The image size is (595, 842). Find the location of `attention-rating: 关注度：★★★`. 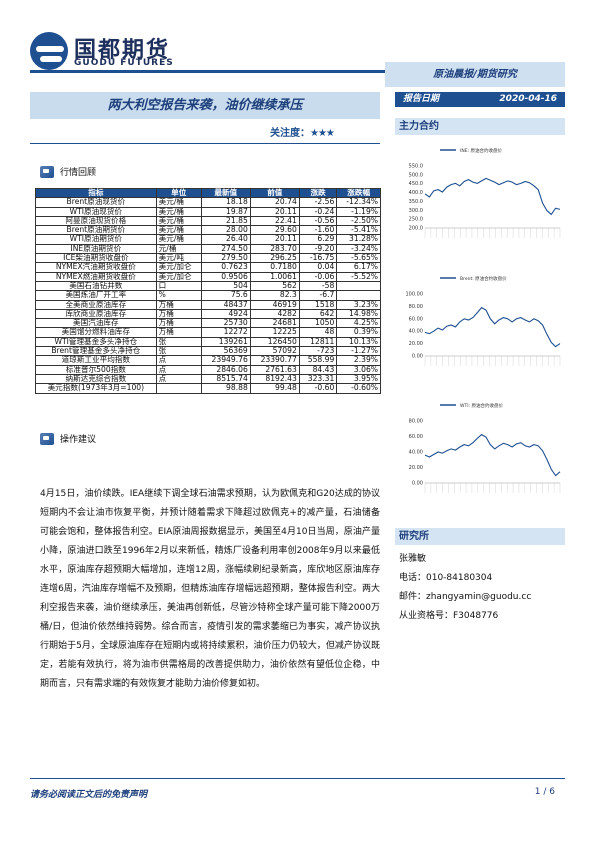

attention-rating: 关注度：★★★ is located at coordinates (302, 131).